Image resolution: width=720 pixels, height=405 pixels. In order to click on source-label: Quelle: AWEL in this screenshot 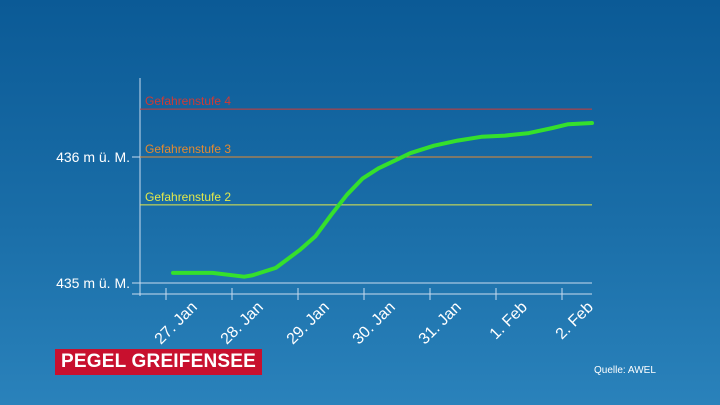, I will do `click(625, 370)`.